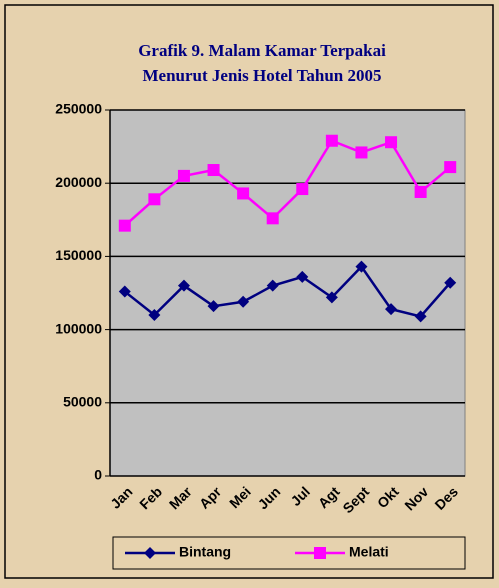 This screenshot has height=588, width=499. What do you see at coordinates (369, 552) in the screenshot?
I see `legend-label: Melati` at bounding box center [369, 552].